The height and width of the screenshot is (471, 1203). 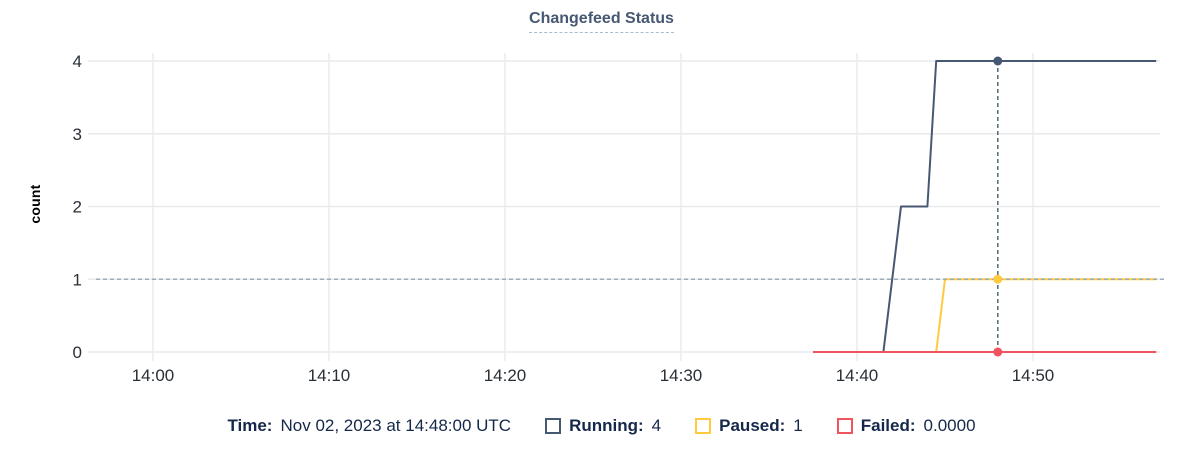 What do you see at coordinates (752, 425) in the screenshot?
I see `legend-paused-label: Paused:` at bounding box center [752, 425].